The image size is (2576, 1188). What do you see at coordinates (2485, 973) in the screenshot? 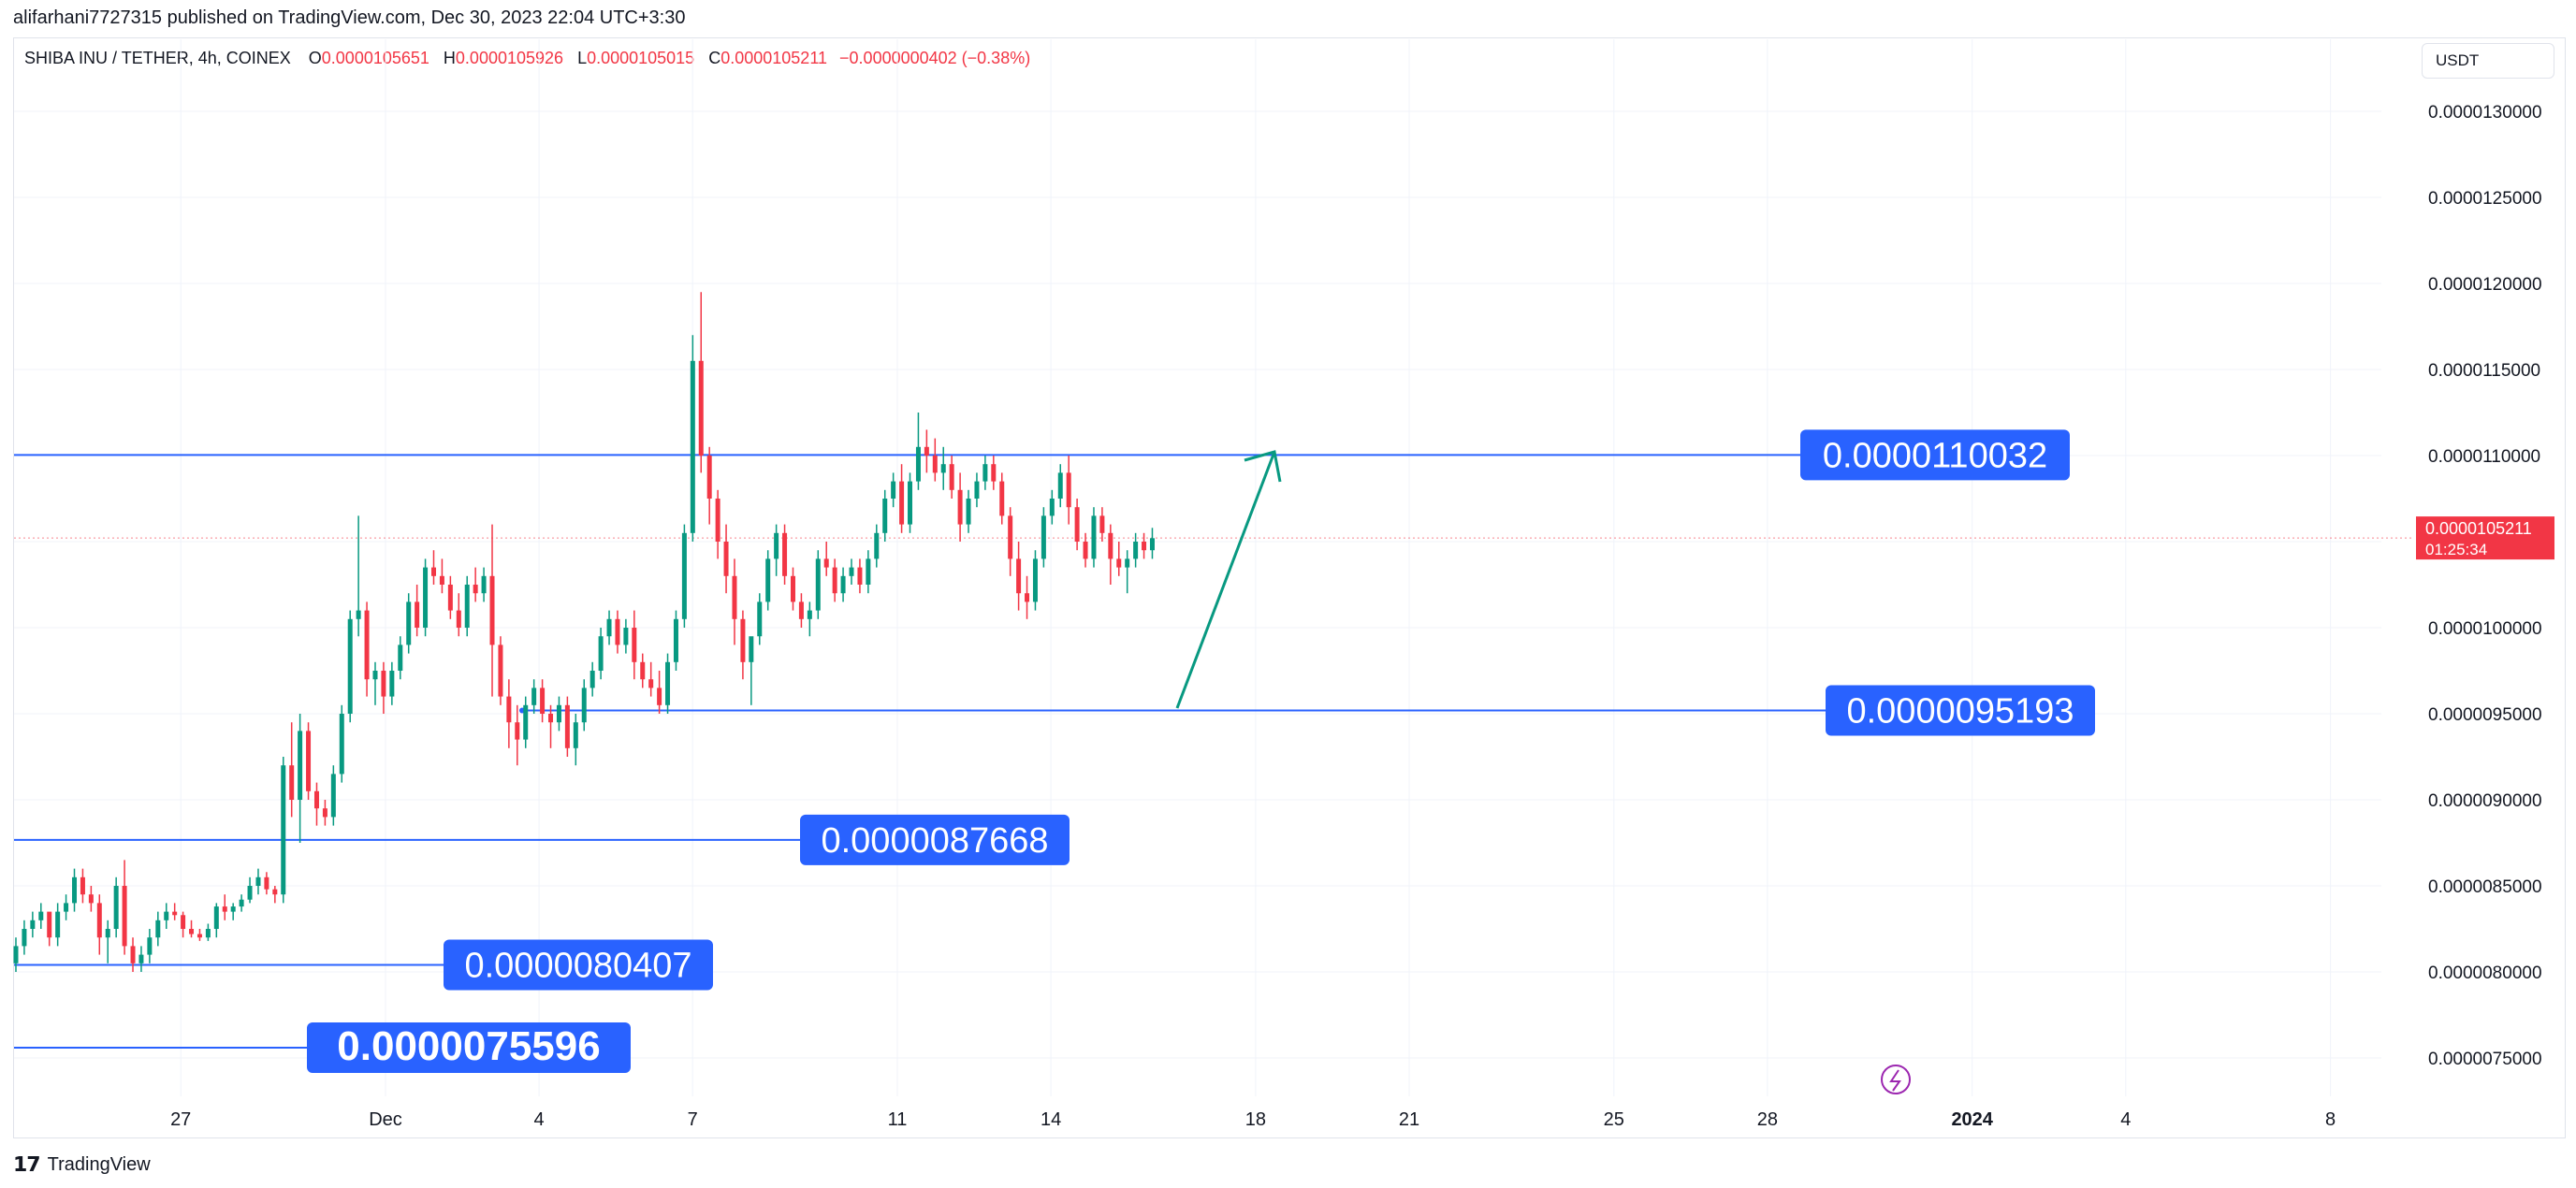
I see `y-tick-label: 0.0000080000` at bounding box center [2485, 973].